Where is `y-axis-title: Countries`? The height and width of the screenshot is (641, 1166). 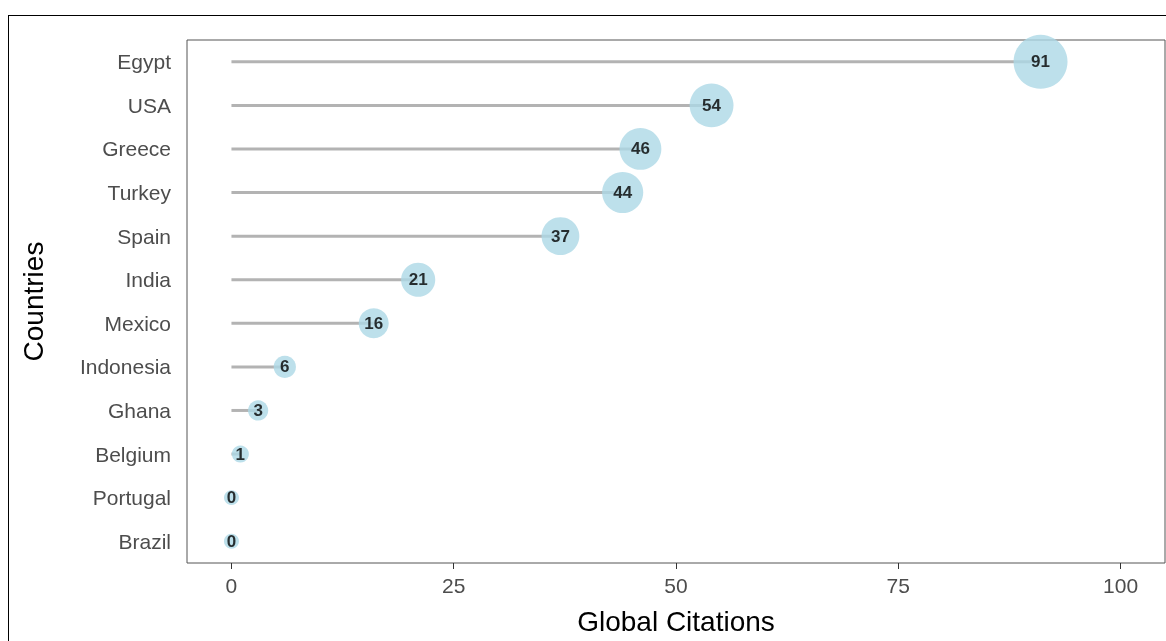
y-axis-title: Countries is located at coordinates (33, 301).